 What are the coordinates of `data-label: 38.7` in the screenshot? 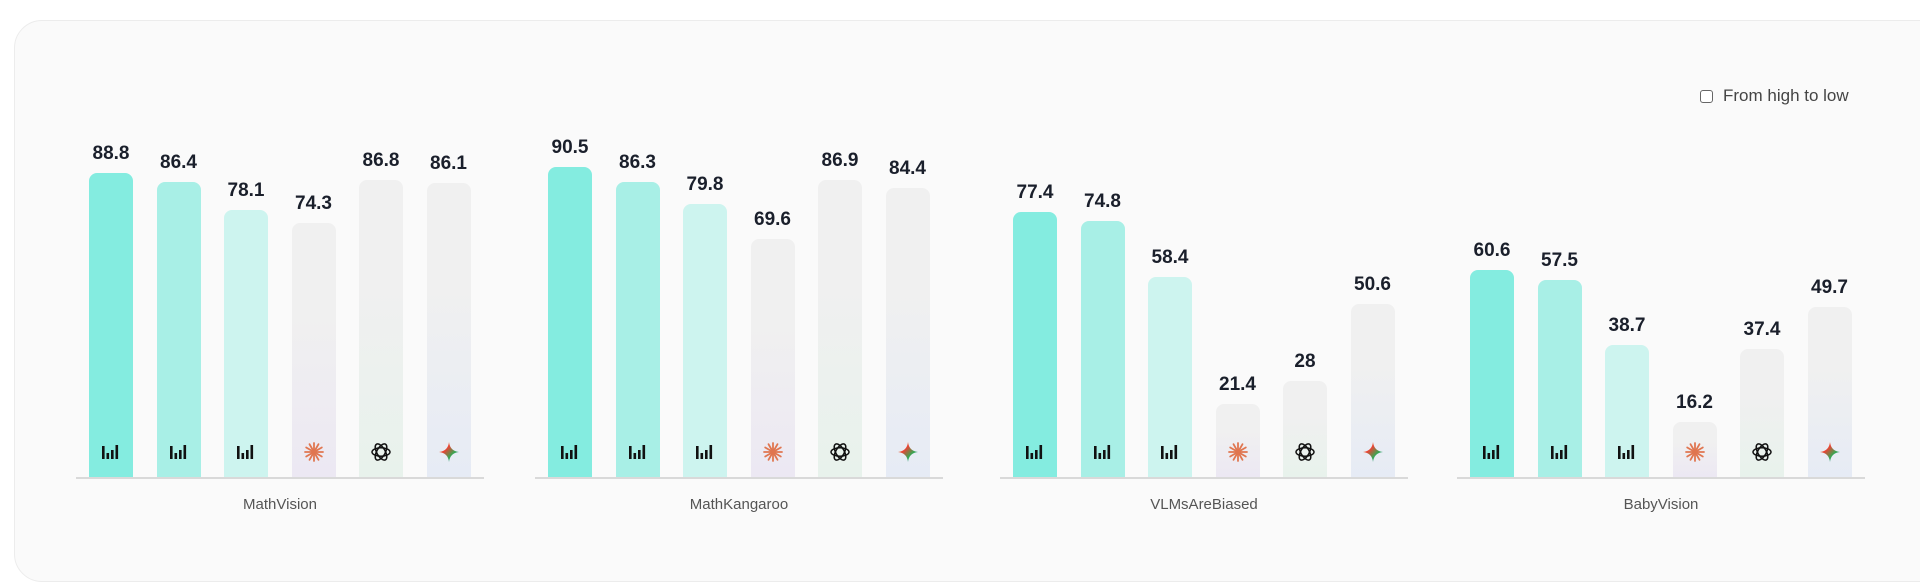 It's located at (1627, 325).